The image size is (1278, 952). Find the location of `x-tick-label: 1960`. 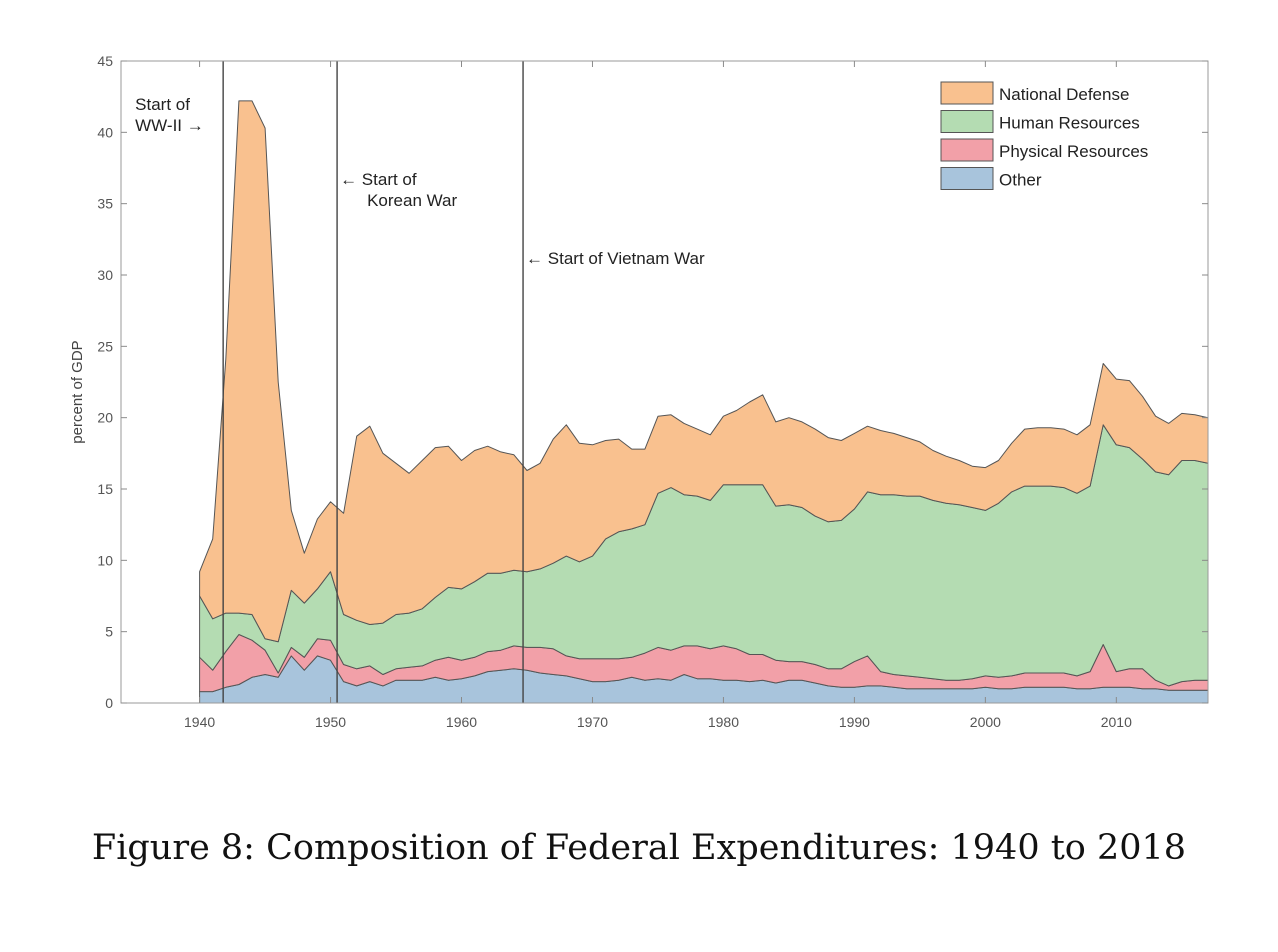

x-tick-label: 1960 is located at coordinates (461, 722).